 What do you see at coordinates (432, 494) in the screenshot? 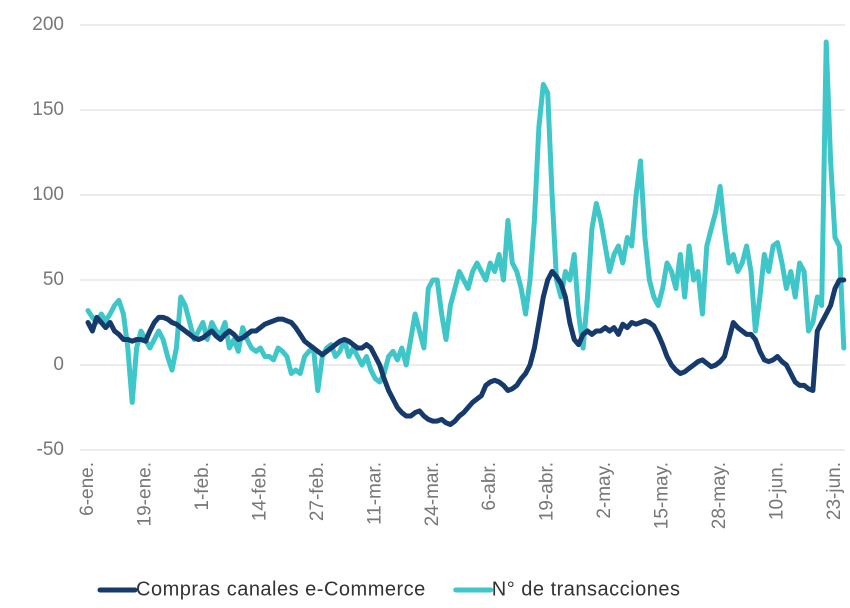
I see `x-tick-label: 24-mar.` at bounding box center [432, 494].